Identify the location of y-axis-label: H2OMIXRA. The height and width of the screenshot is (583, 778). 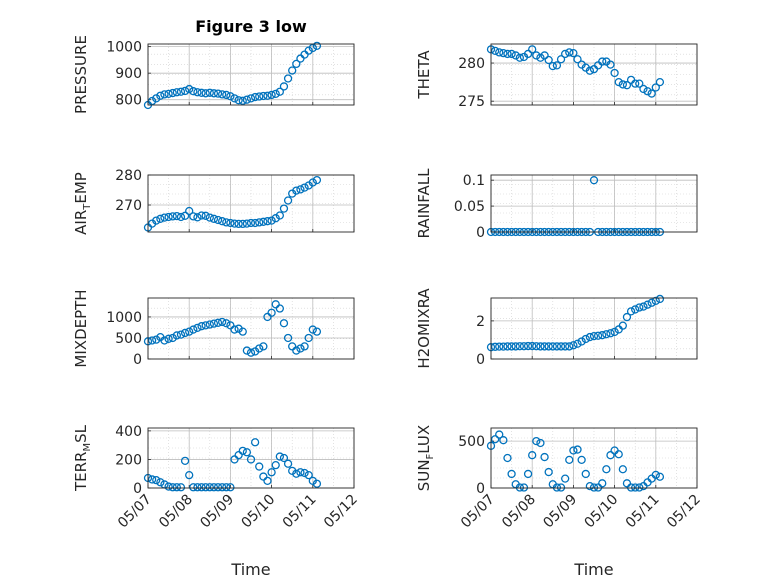
(424, 328).